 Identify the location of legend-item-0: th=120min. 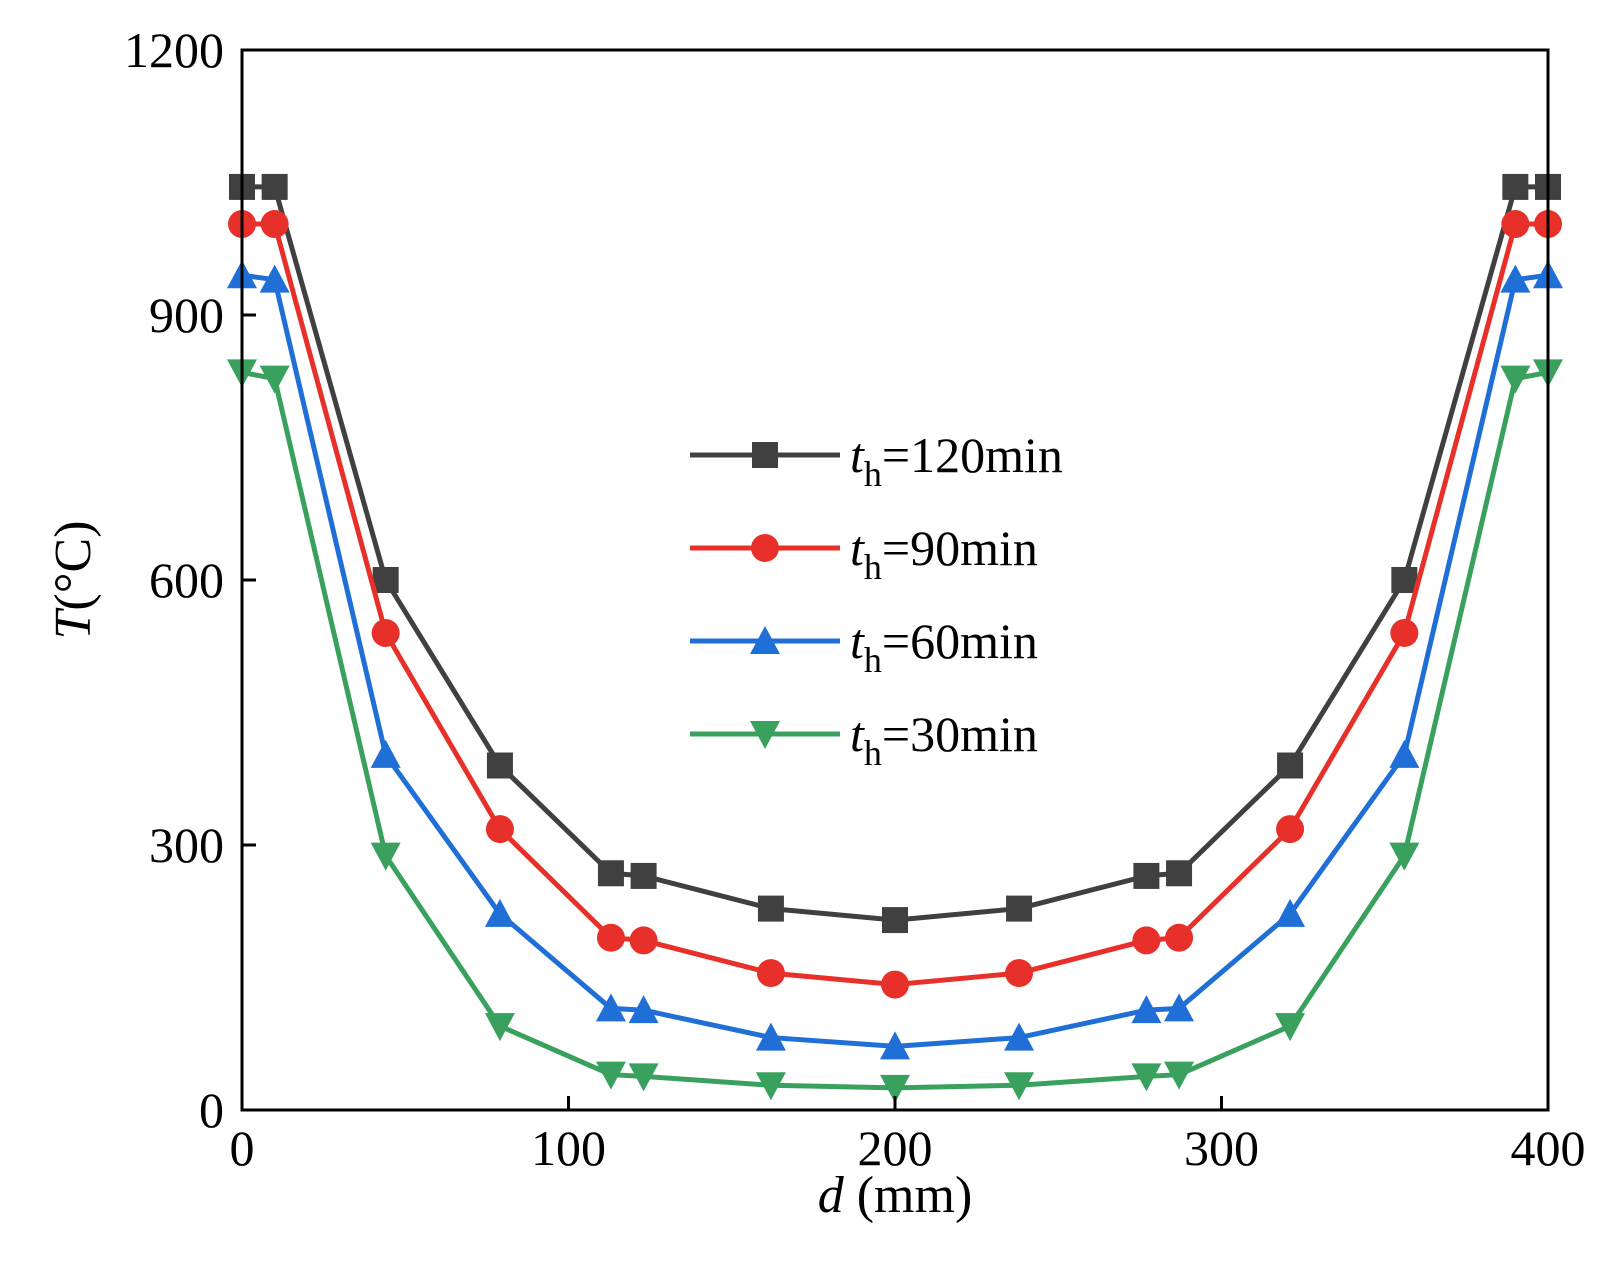
(876, 460).